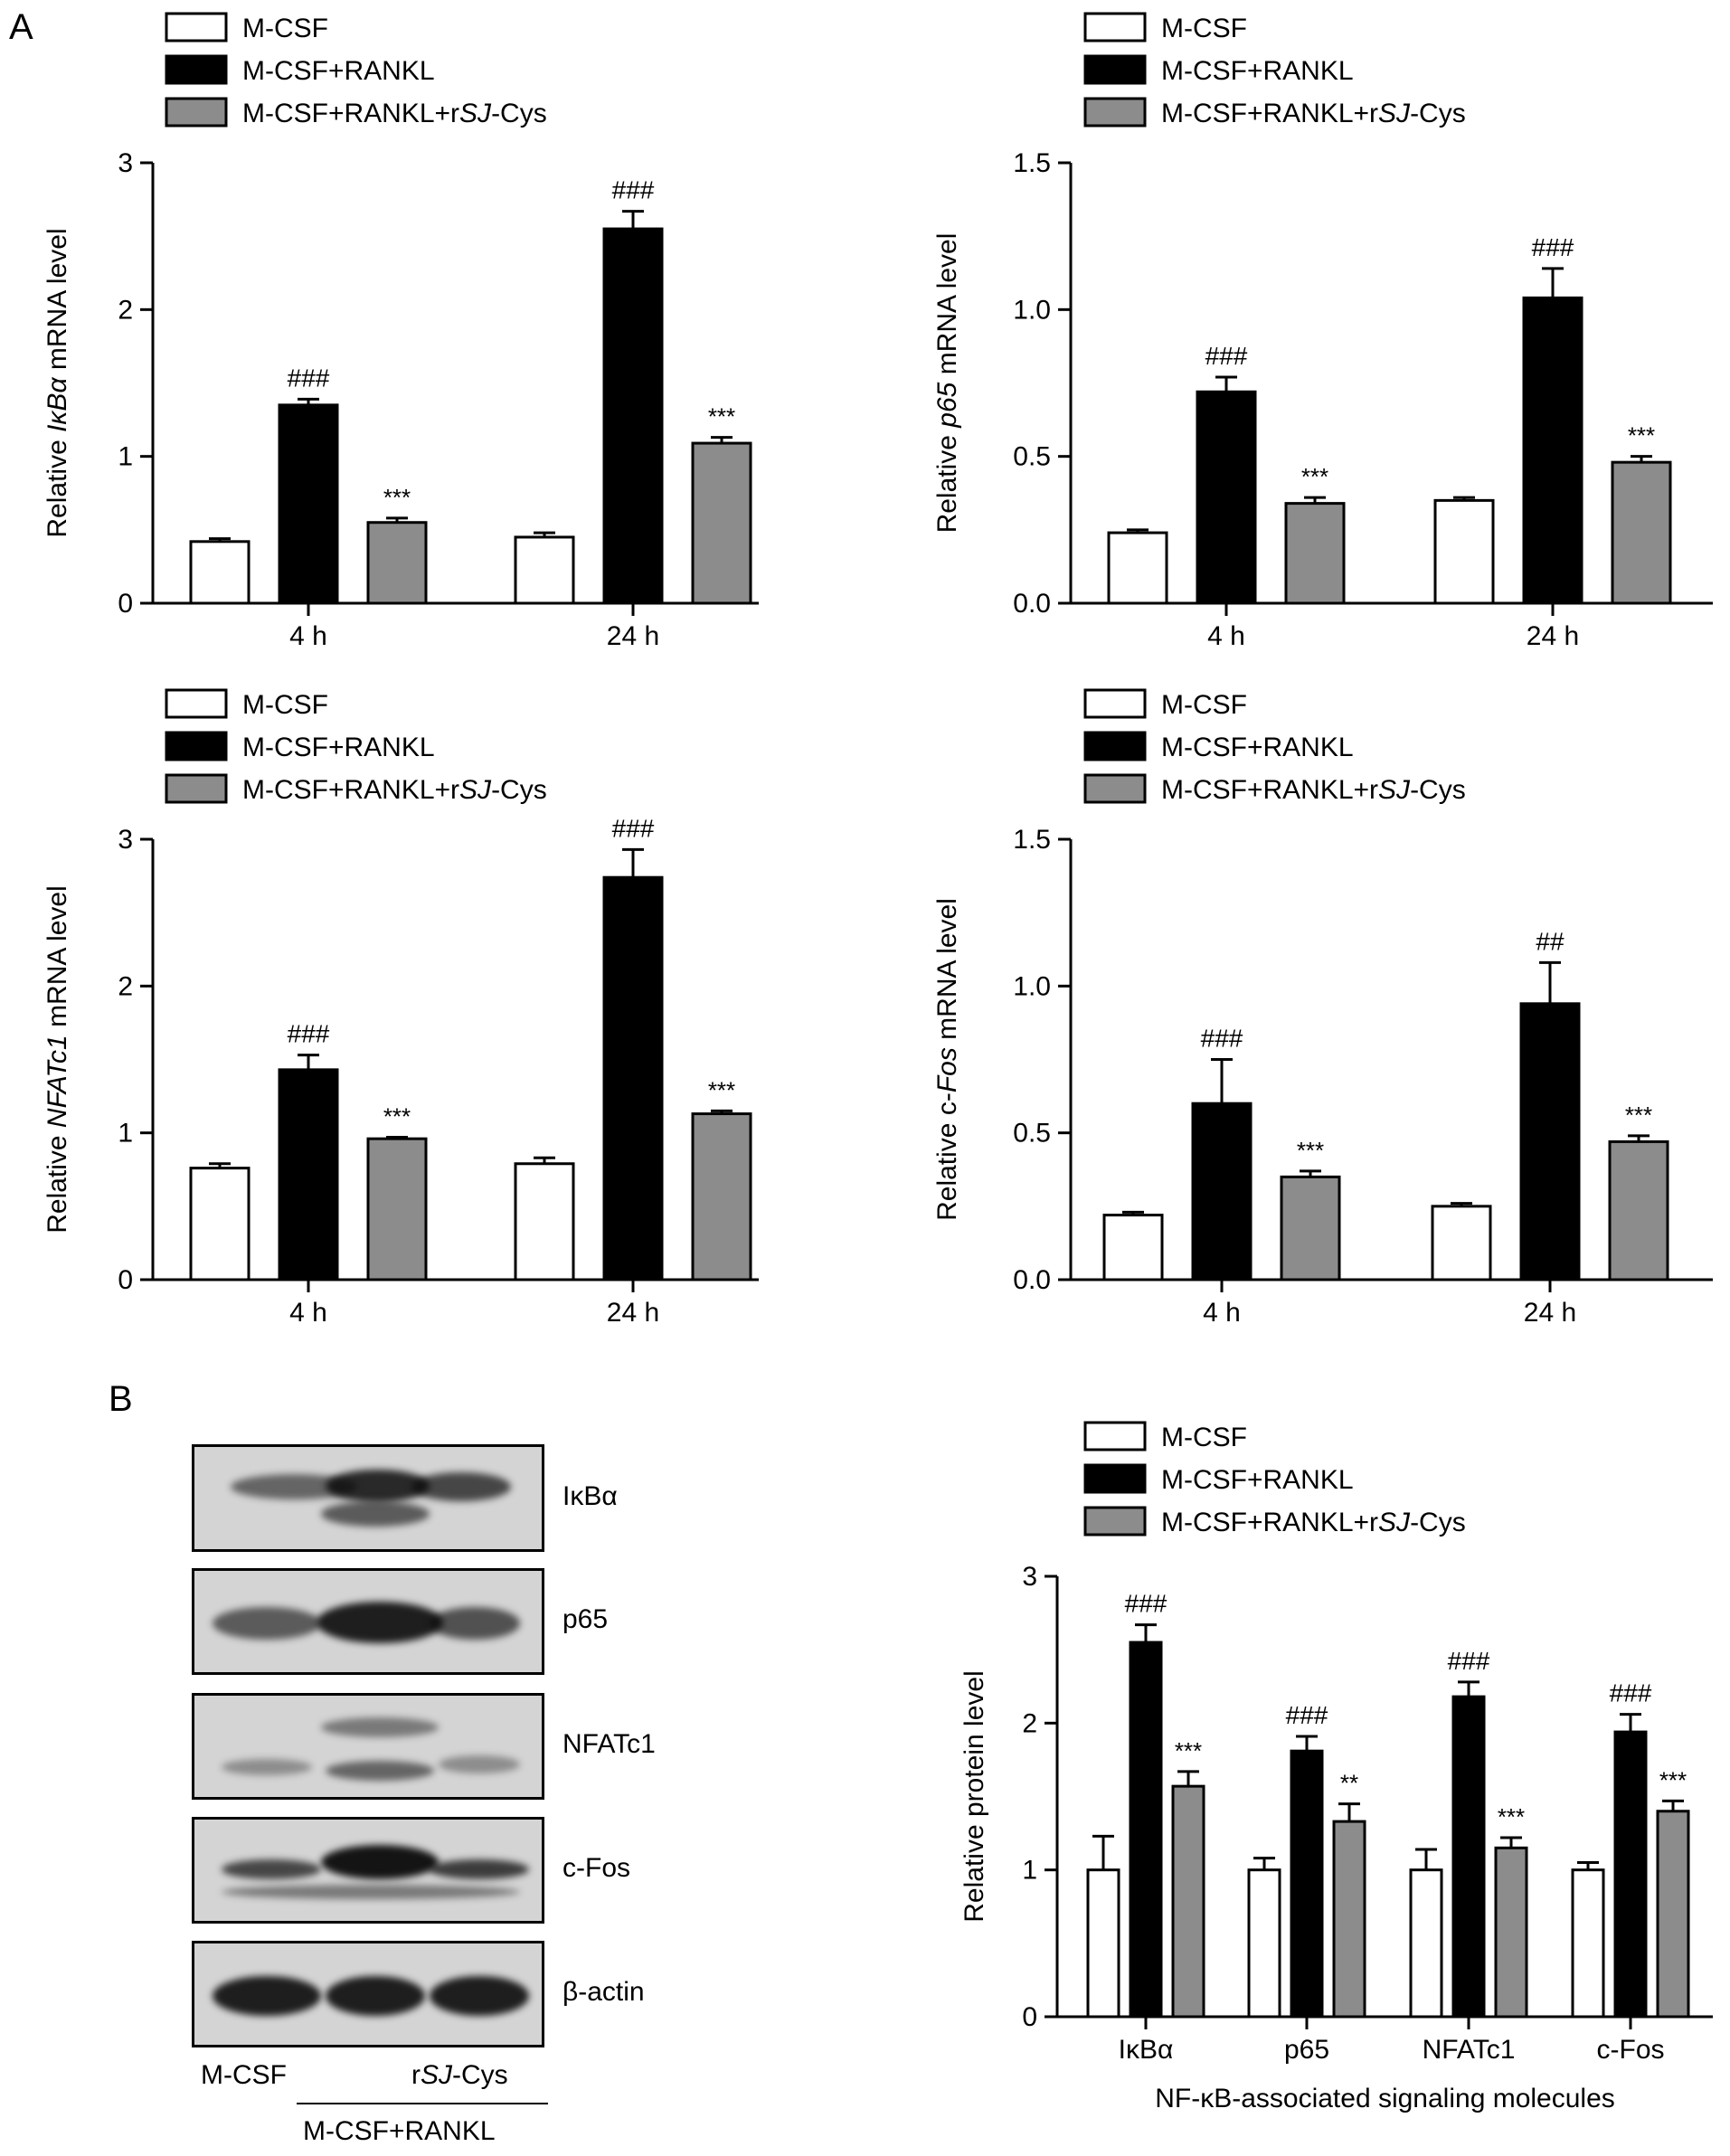 The height and width of the screenshot is (2156, 1730). What do you see at coordinates (974, 1796) in the screenshot?
I see `y-axis-label: Relative protein level` at bounding box center [974, 1796].